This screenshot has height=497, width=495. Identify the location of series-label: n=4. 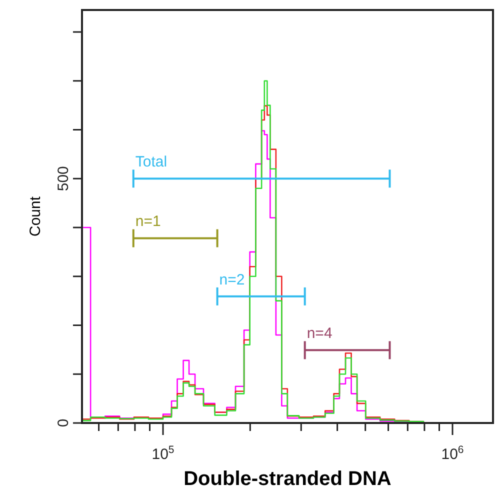
(319, 333).